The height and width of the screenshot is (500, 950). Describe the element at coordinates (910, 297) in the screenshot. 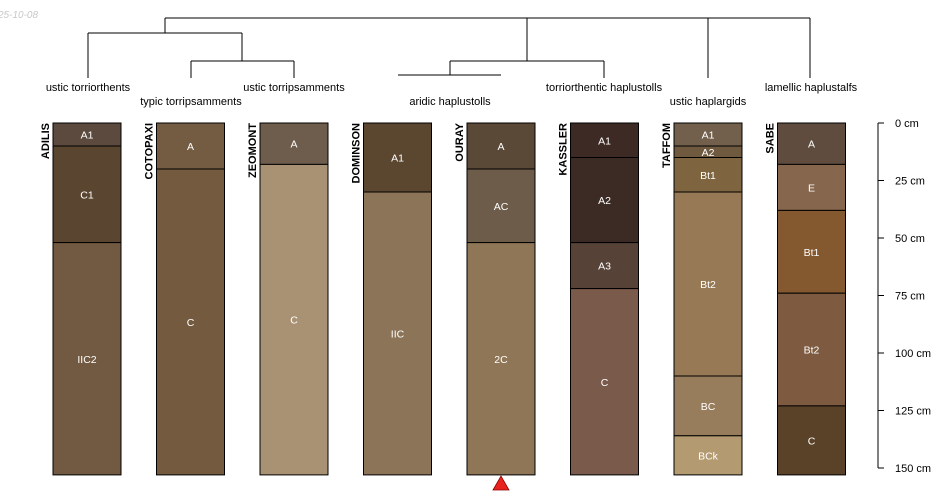

I see `depth-axis-tick-label: 75 cm` at that location.